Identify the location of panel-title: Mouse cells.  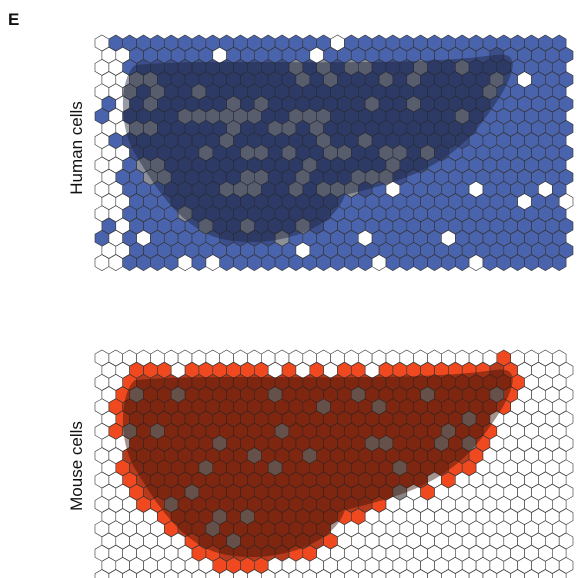
(76, 466).